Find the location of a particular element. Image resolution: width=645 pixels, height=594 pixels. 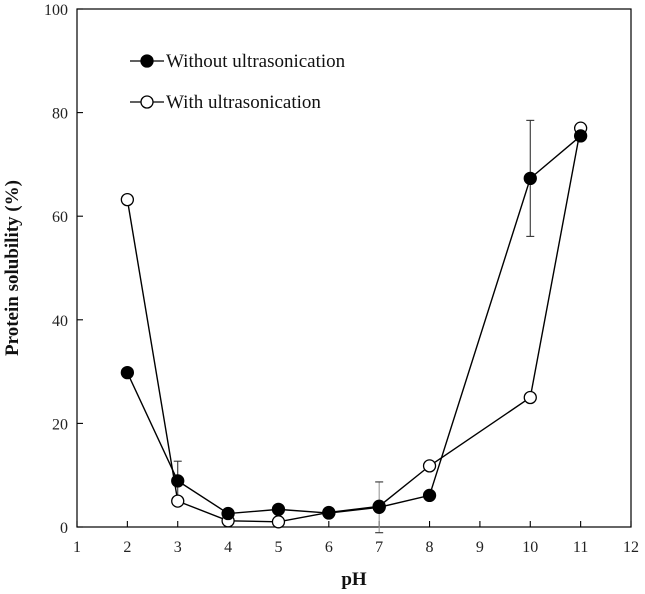

y-tick-label: 0 is located at coordinates (64, 528).